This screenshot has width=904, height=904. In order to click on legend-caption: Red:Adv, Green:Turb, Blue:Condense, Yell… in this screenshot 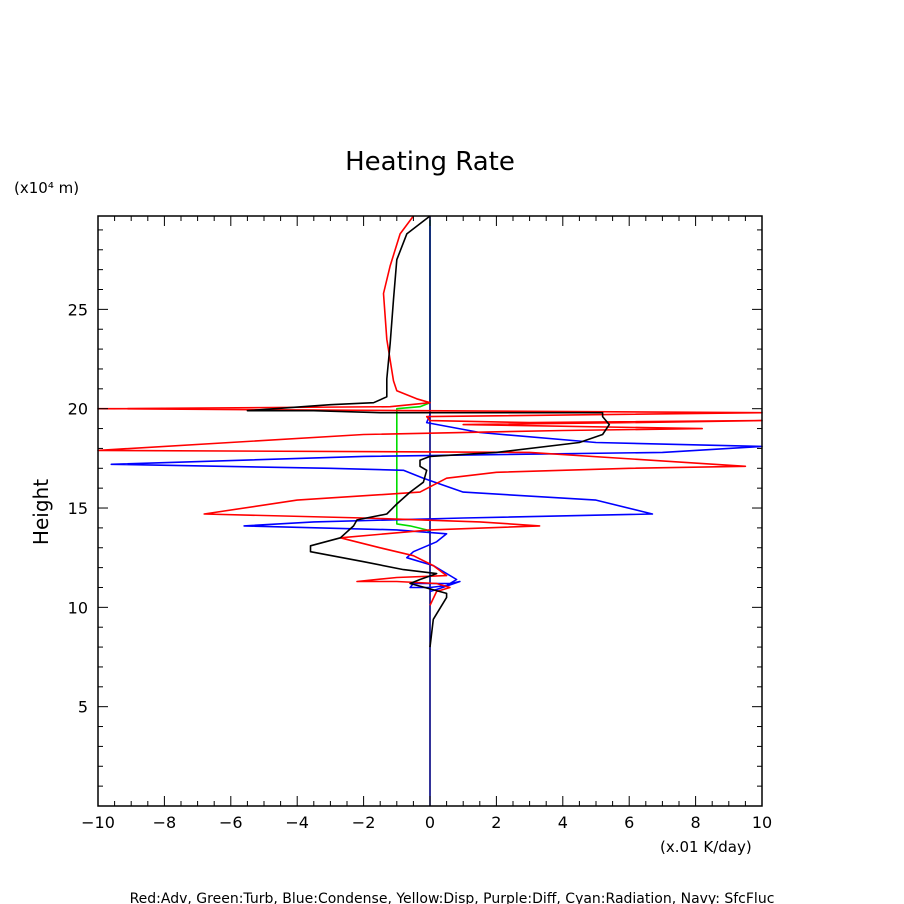, I will do `click(452, 897)`.